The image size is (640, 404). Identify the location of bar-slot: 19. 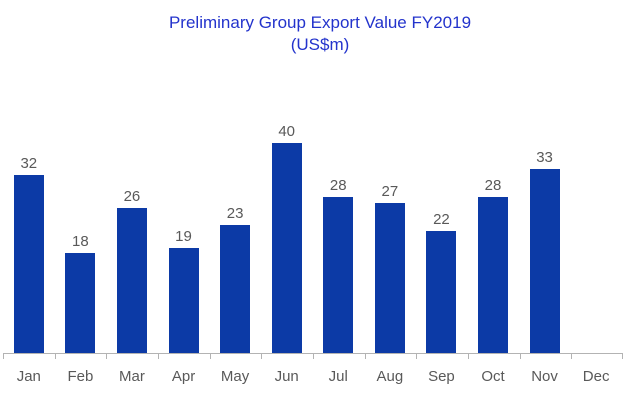
(184, 239).